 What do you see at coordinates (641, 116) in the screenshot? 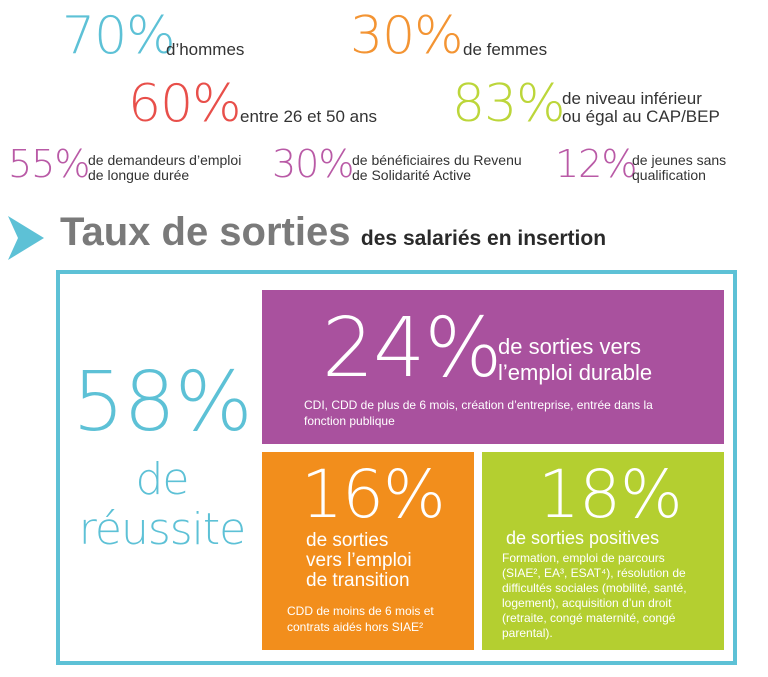
I see `stat-niveau-label-2: ou égal au CAP/BEP` at bounding box center [641, 116].